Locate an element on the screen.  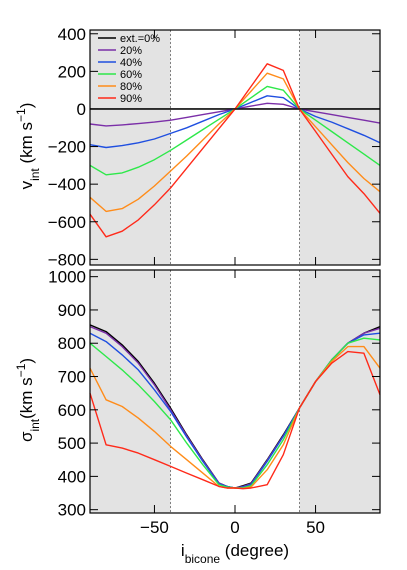
legend-label: 60% is located at coordinates (131, 75).